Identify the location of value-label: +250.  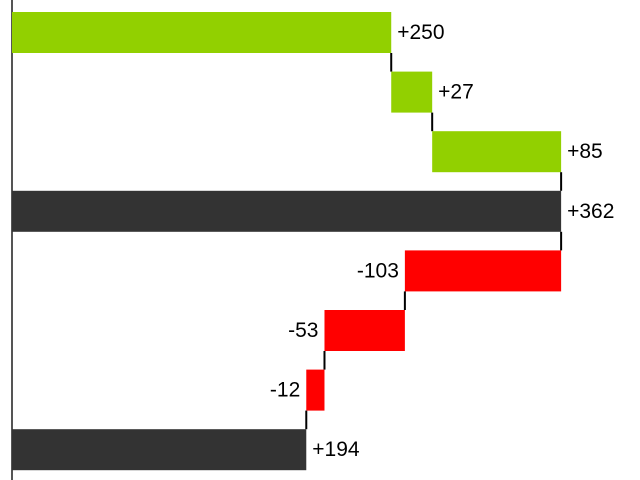
(420, 32).